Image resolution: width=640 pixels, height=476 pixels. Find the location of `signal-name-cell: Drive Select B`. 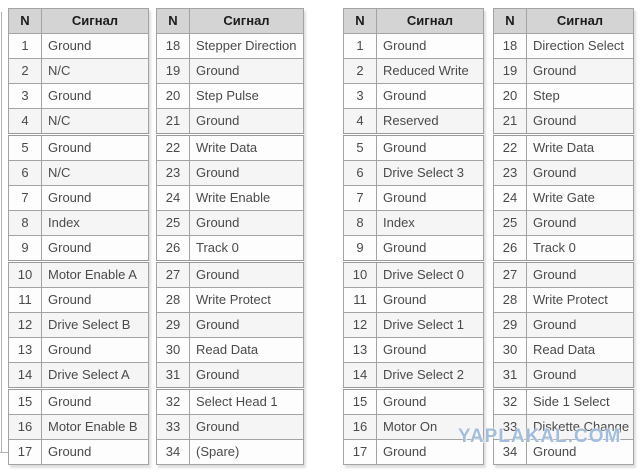

signal-name-cell: Drive Select B is located at coordinates (95, 325).